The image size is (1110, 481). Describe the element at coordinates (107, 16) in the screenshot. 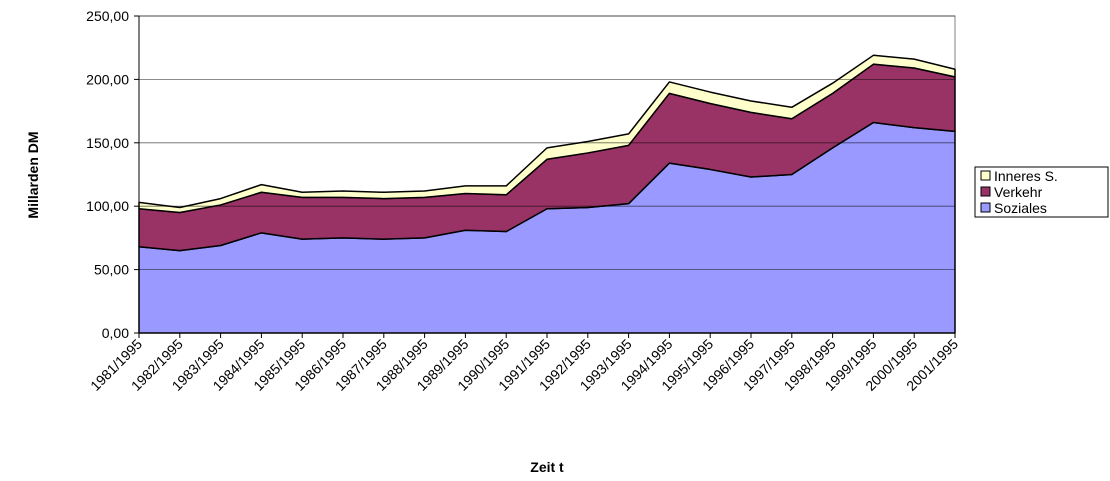

I see `y-tick-label: 250,00` at that location.